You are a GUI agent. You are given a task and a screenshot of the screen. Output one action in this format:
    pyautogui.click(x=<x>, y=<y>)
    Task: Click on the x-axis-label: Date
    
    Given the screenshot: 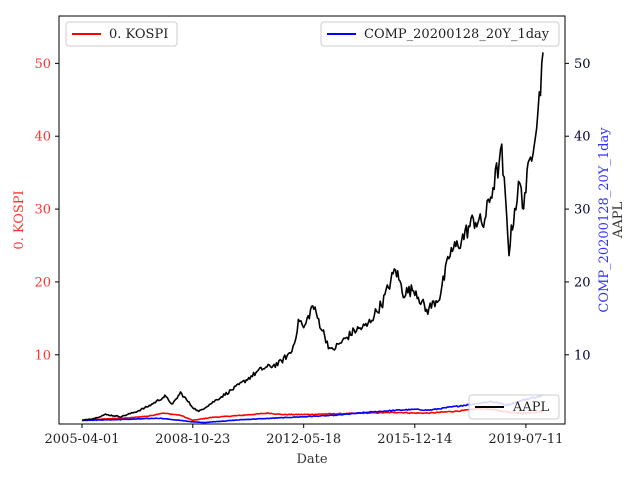 What is the action you would take?
    pyautogui.click(x=311, y=459)
    